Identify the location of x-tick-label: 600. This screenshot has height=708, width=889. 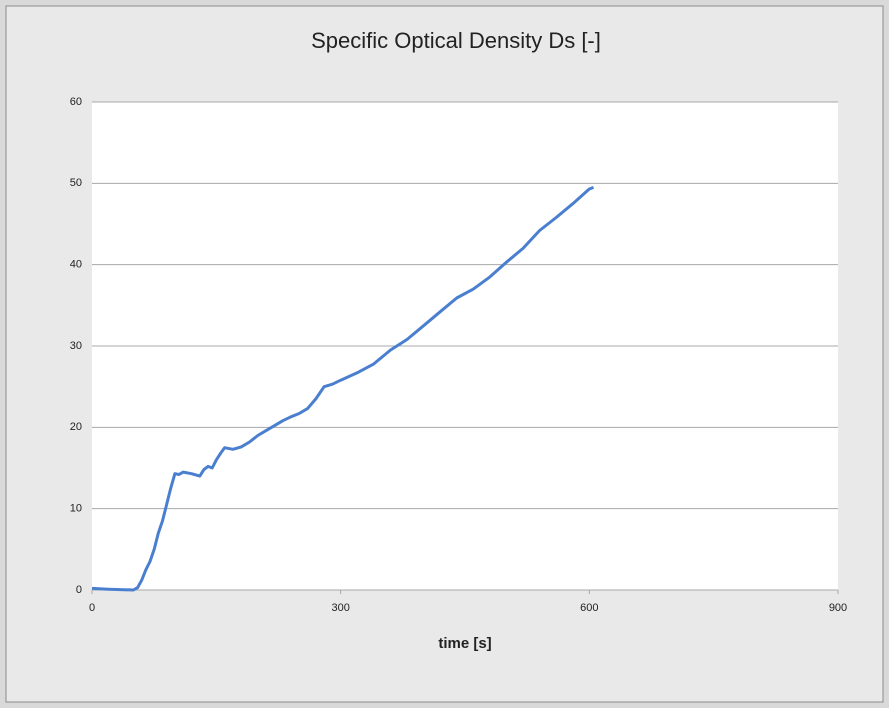
(589, 608).